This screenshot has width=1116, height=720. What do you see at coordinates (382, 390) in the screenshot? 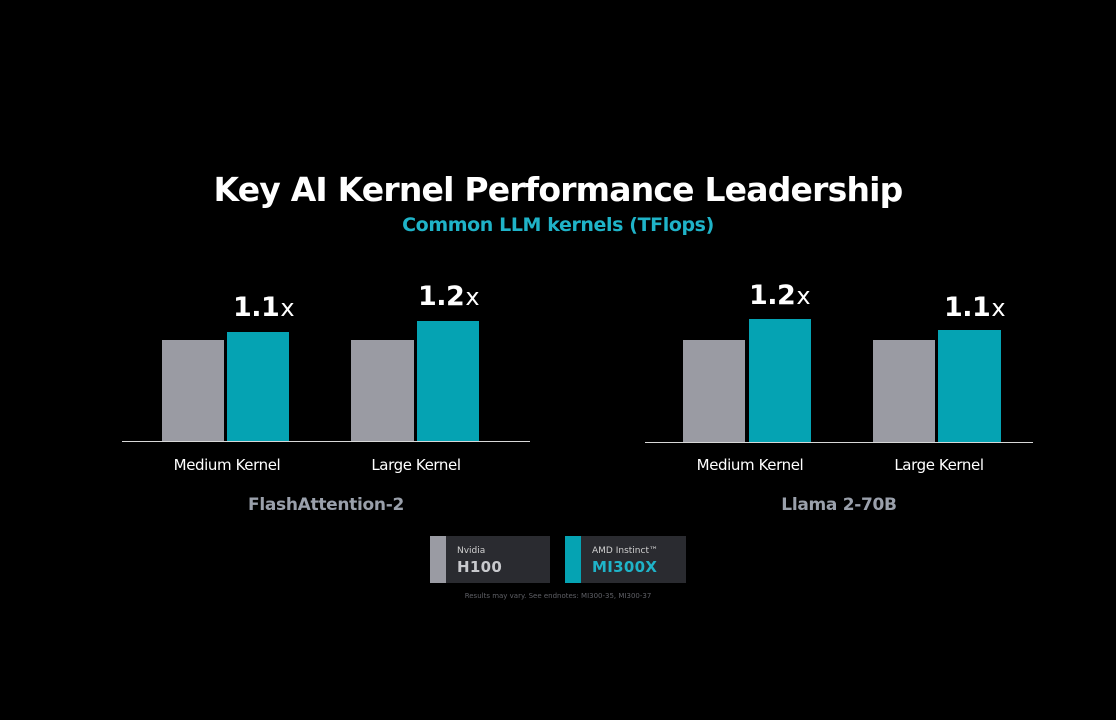
I see `bar-h100-flashattention-large` at bounding box center [382, 390].